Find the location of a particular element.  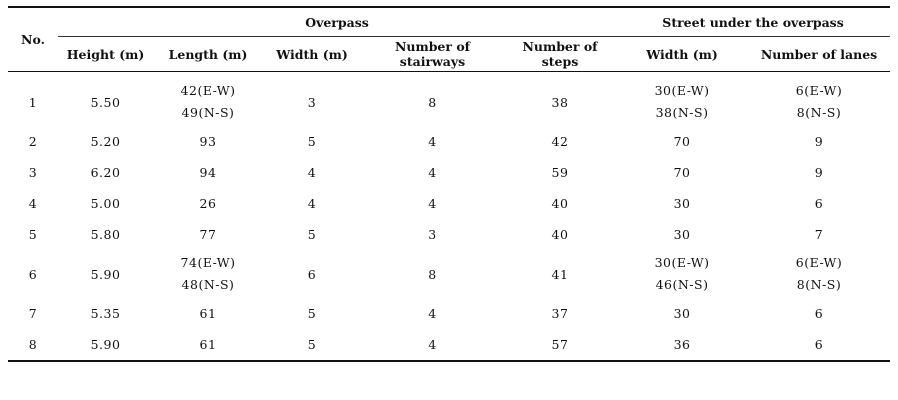

table-row: 8 5.90 61 5 4 57 36 6 is located at coordinates (449, 345).